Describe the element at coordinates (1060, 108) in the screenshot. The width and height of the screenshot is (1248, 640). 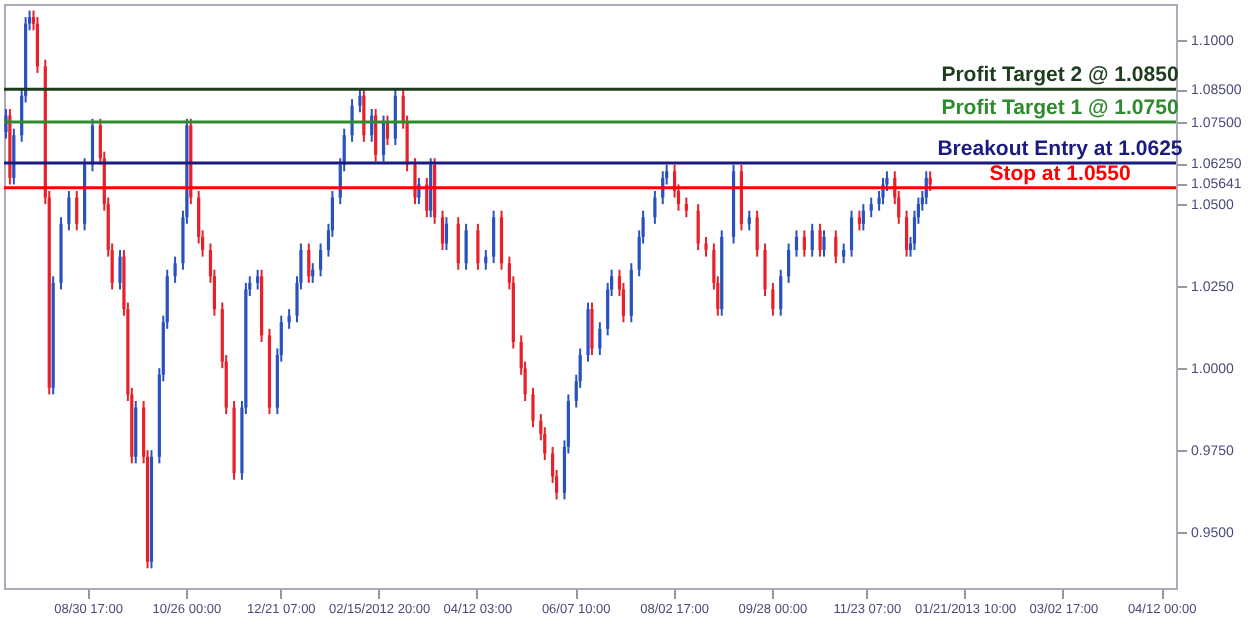
I see `ref-line-label: Profit Target 1 @ 1.0750` at that location.